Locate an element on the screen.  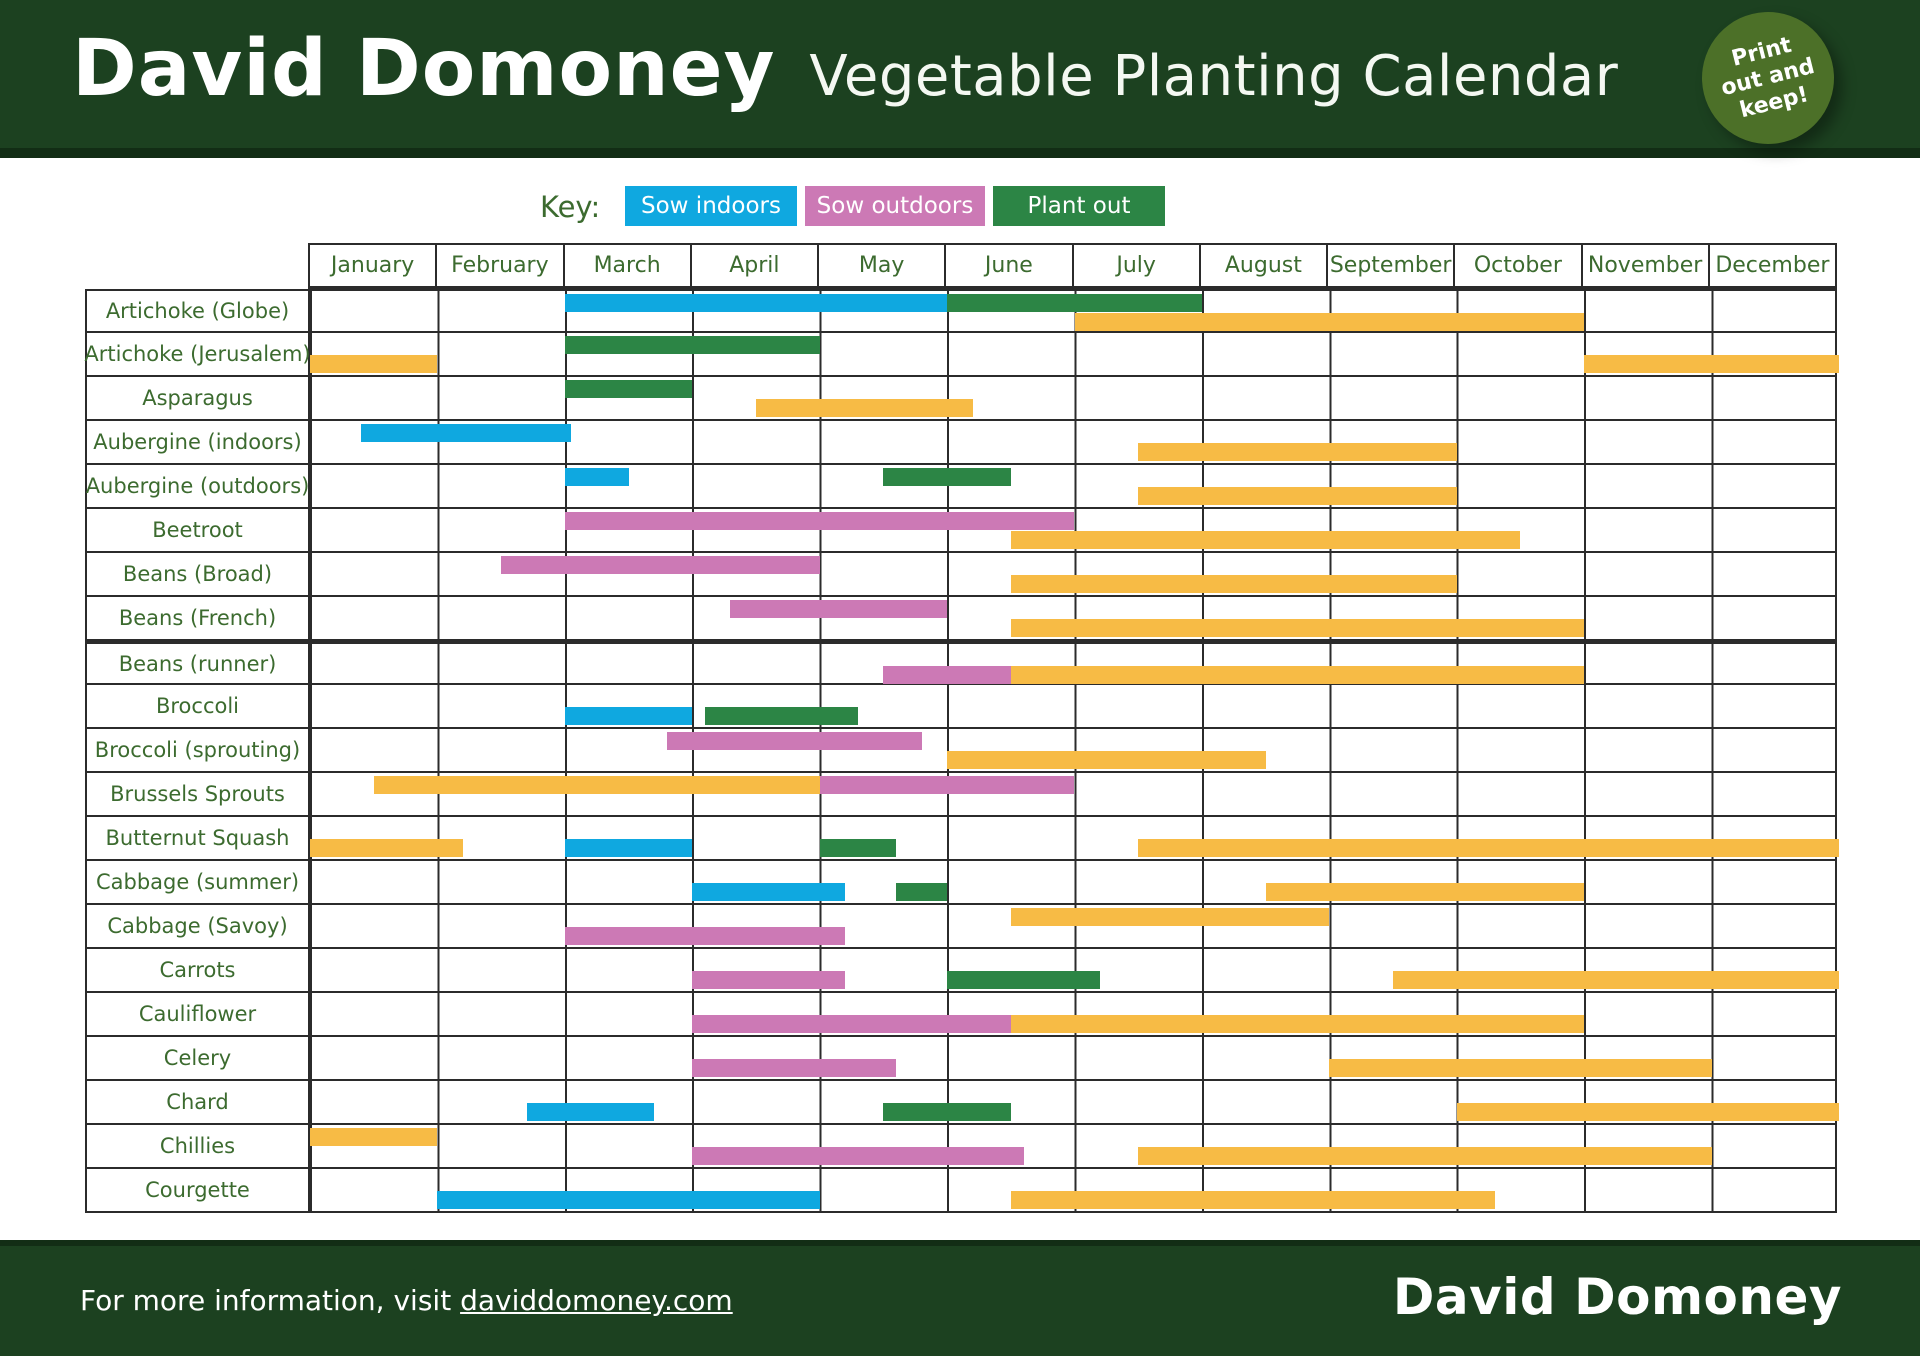
vegetable-label: Chillies is located at coordinates (198, 1146).